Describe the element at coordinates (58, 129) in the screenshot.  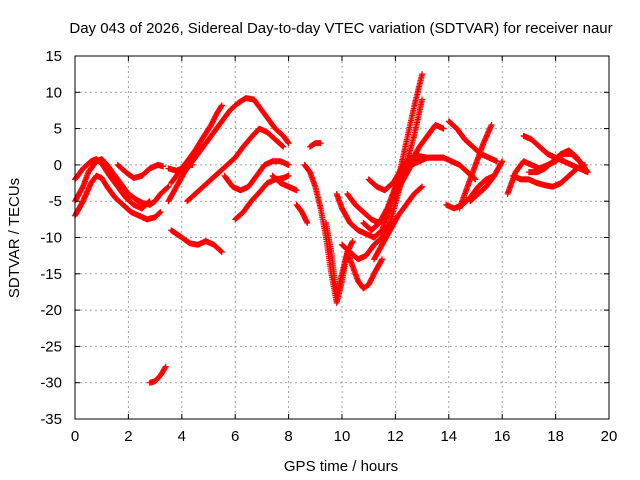
I see `y-tick-label: 5` at that location.